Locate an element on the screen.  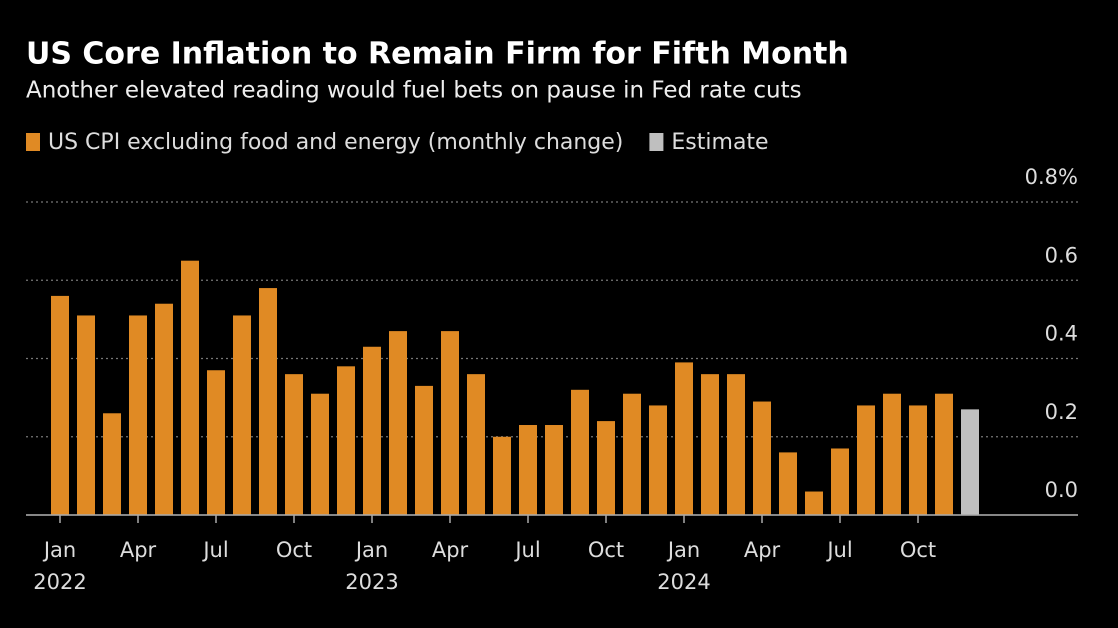
x-tick-label: Jan 2022 is located at coordinates (59, 566).